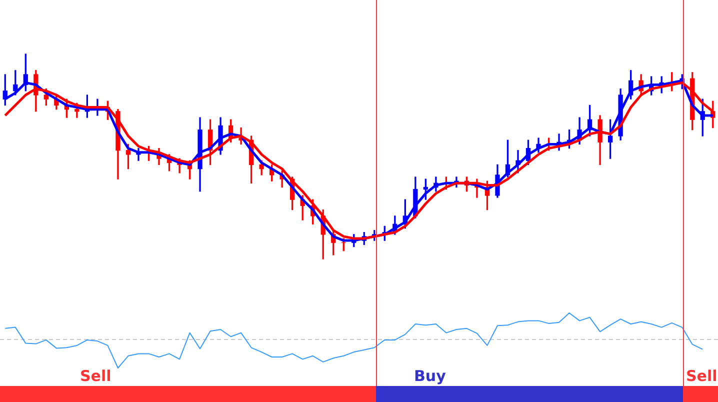 This screenshot has width=718, height=402. What do you see at coordinates (430, 376) in the screenshot?
I see `annotation: Buy` at bounding box center [430, 376].